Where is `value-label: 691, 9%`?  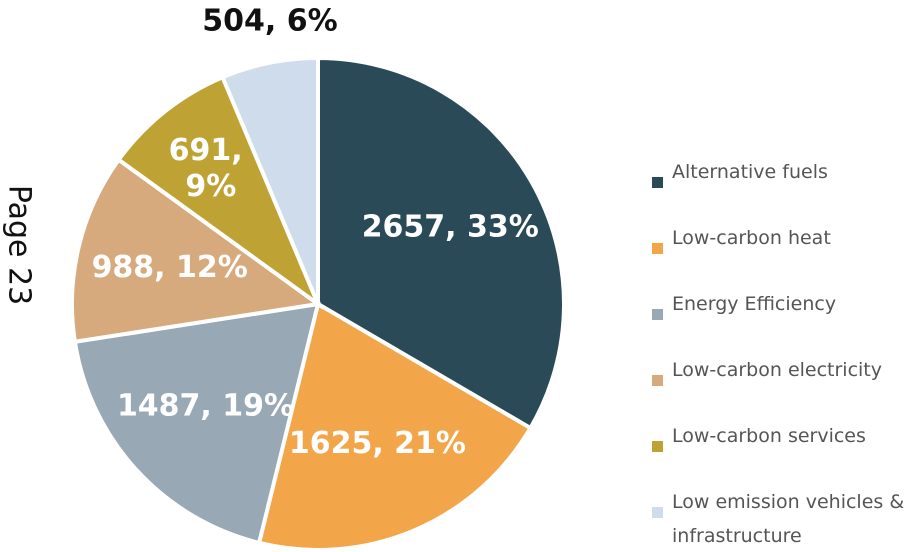 value-label: 691, 9% is located at coordinates (211, 168).